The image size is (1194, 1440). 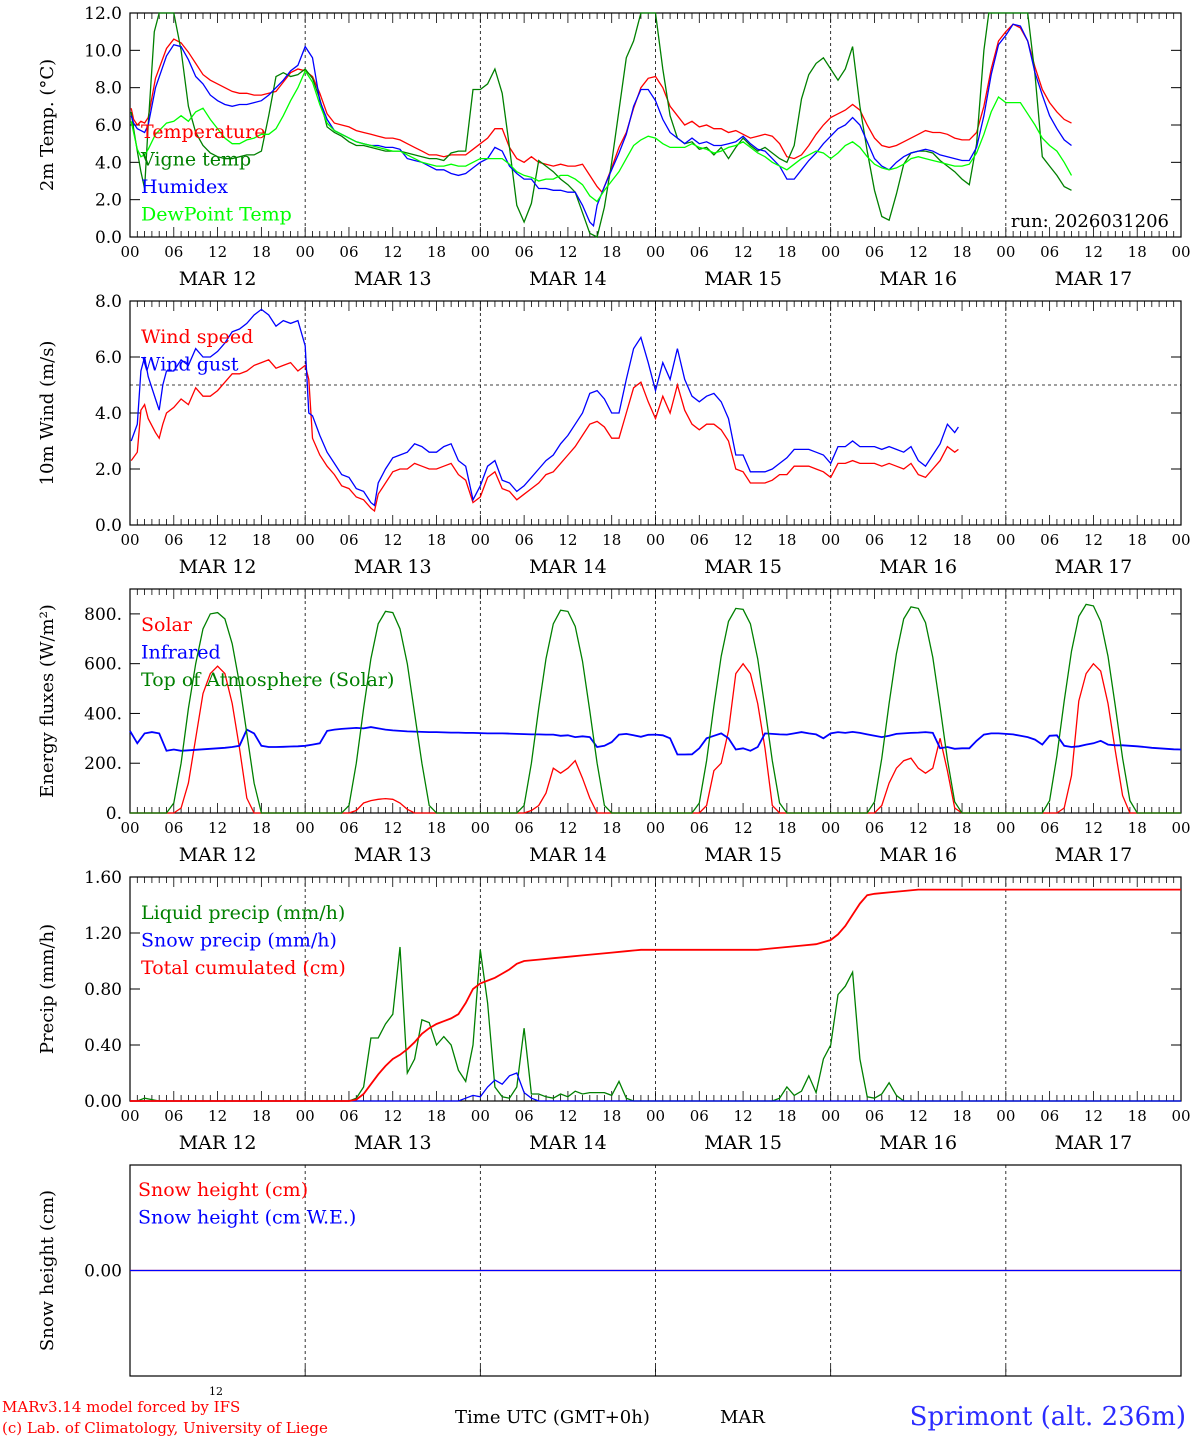 What do you see at coordinates (197, 337) in the screenshot?
I see `legend-entry: Wind speed` at bounding box center [197, 337].